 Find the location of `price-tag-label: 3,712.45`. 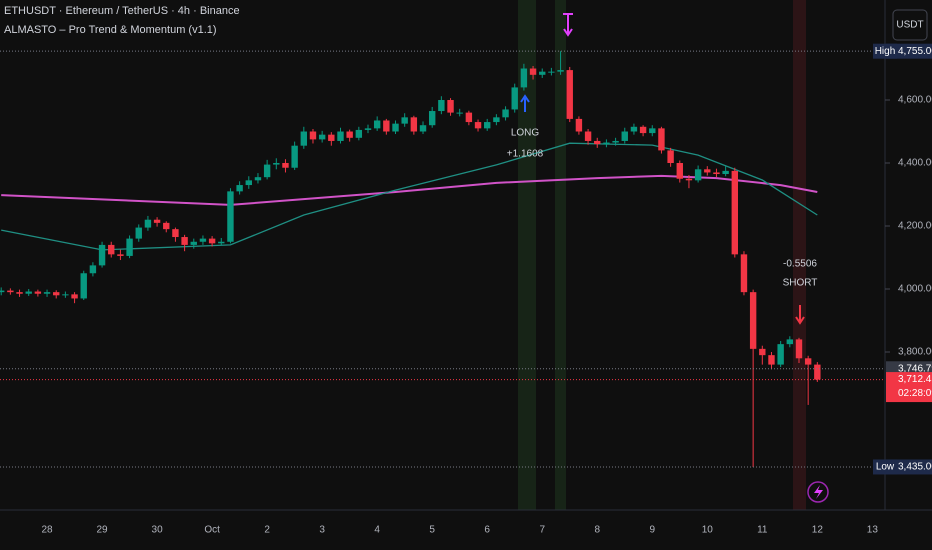

price-tag-label: 3,712.45 is located at coordinates (915, 379).